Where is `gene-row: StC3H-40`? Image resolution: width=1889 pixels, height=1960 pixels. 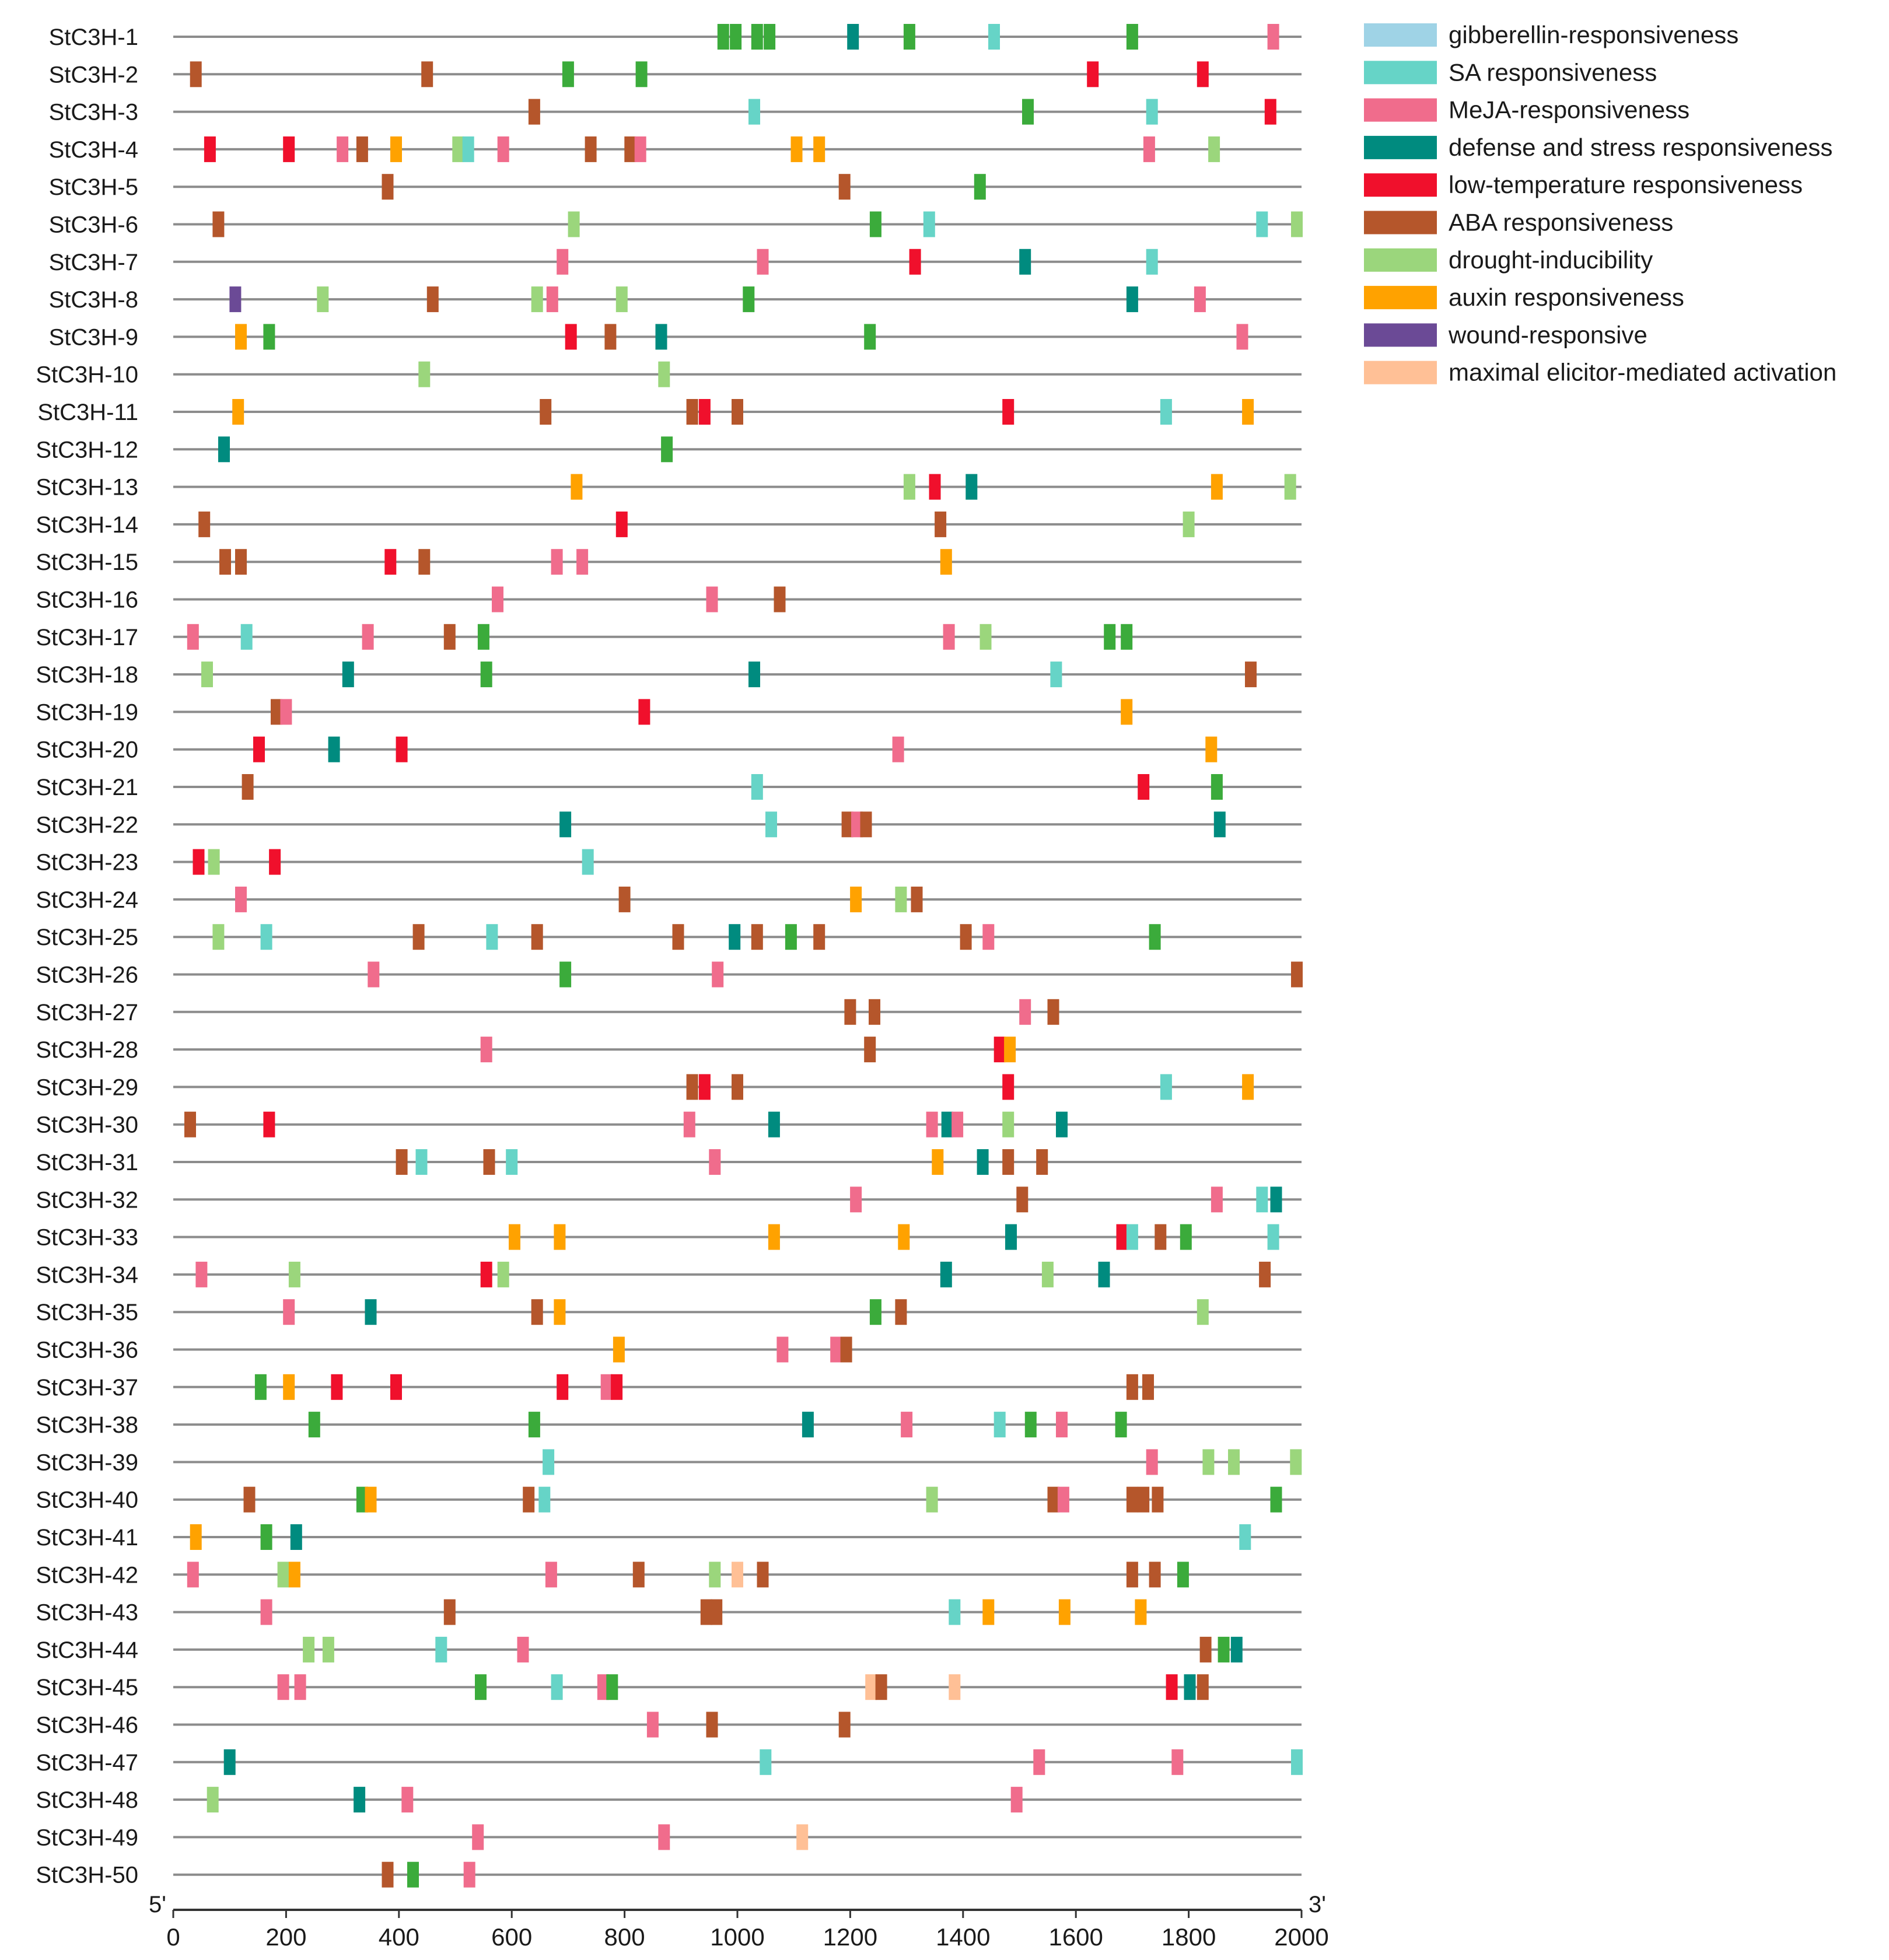
gene-row: StC3H-40 is located at coordinates (669, 1499).